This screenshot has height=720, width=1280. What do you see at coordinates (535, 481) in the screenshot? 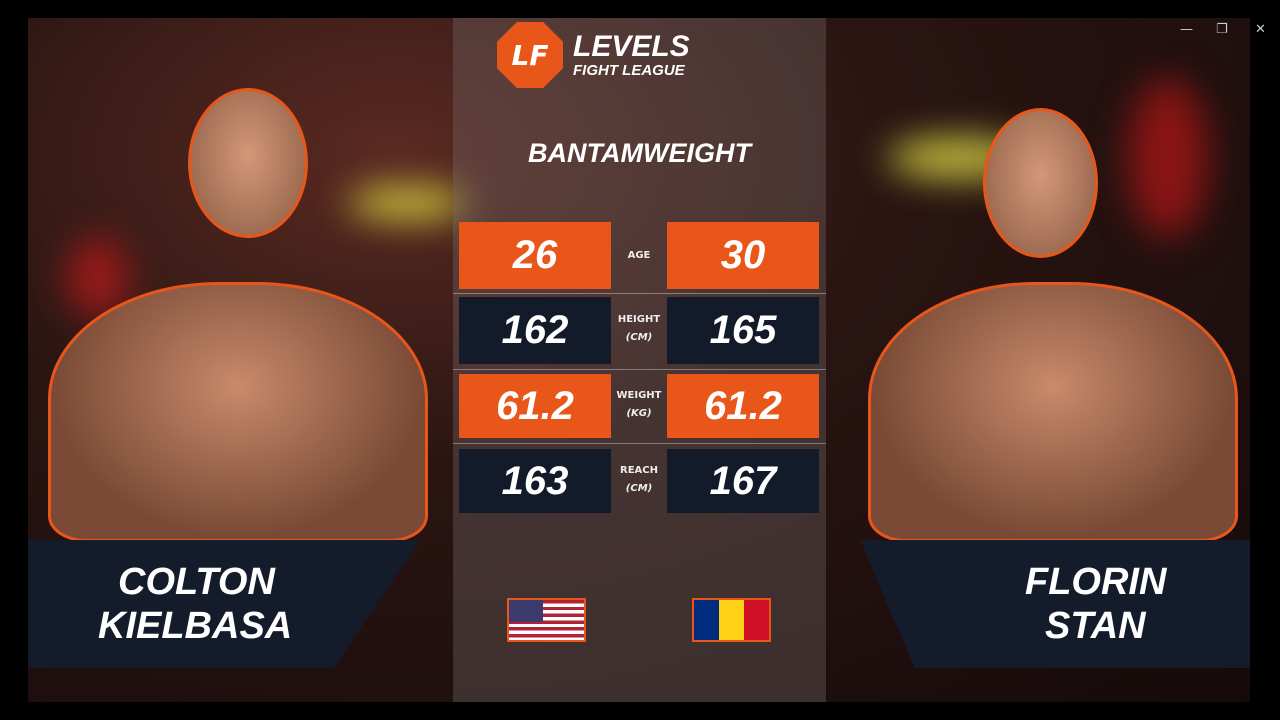
I see `left-reach: 163` at bounding box center [535, 481].